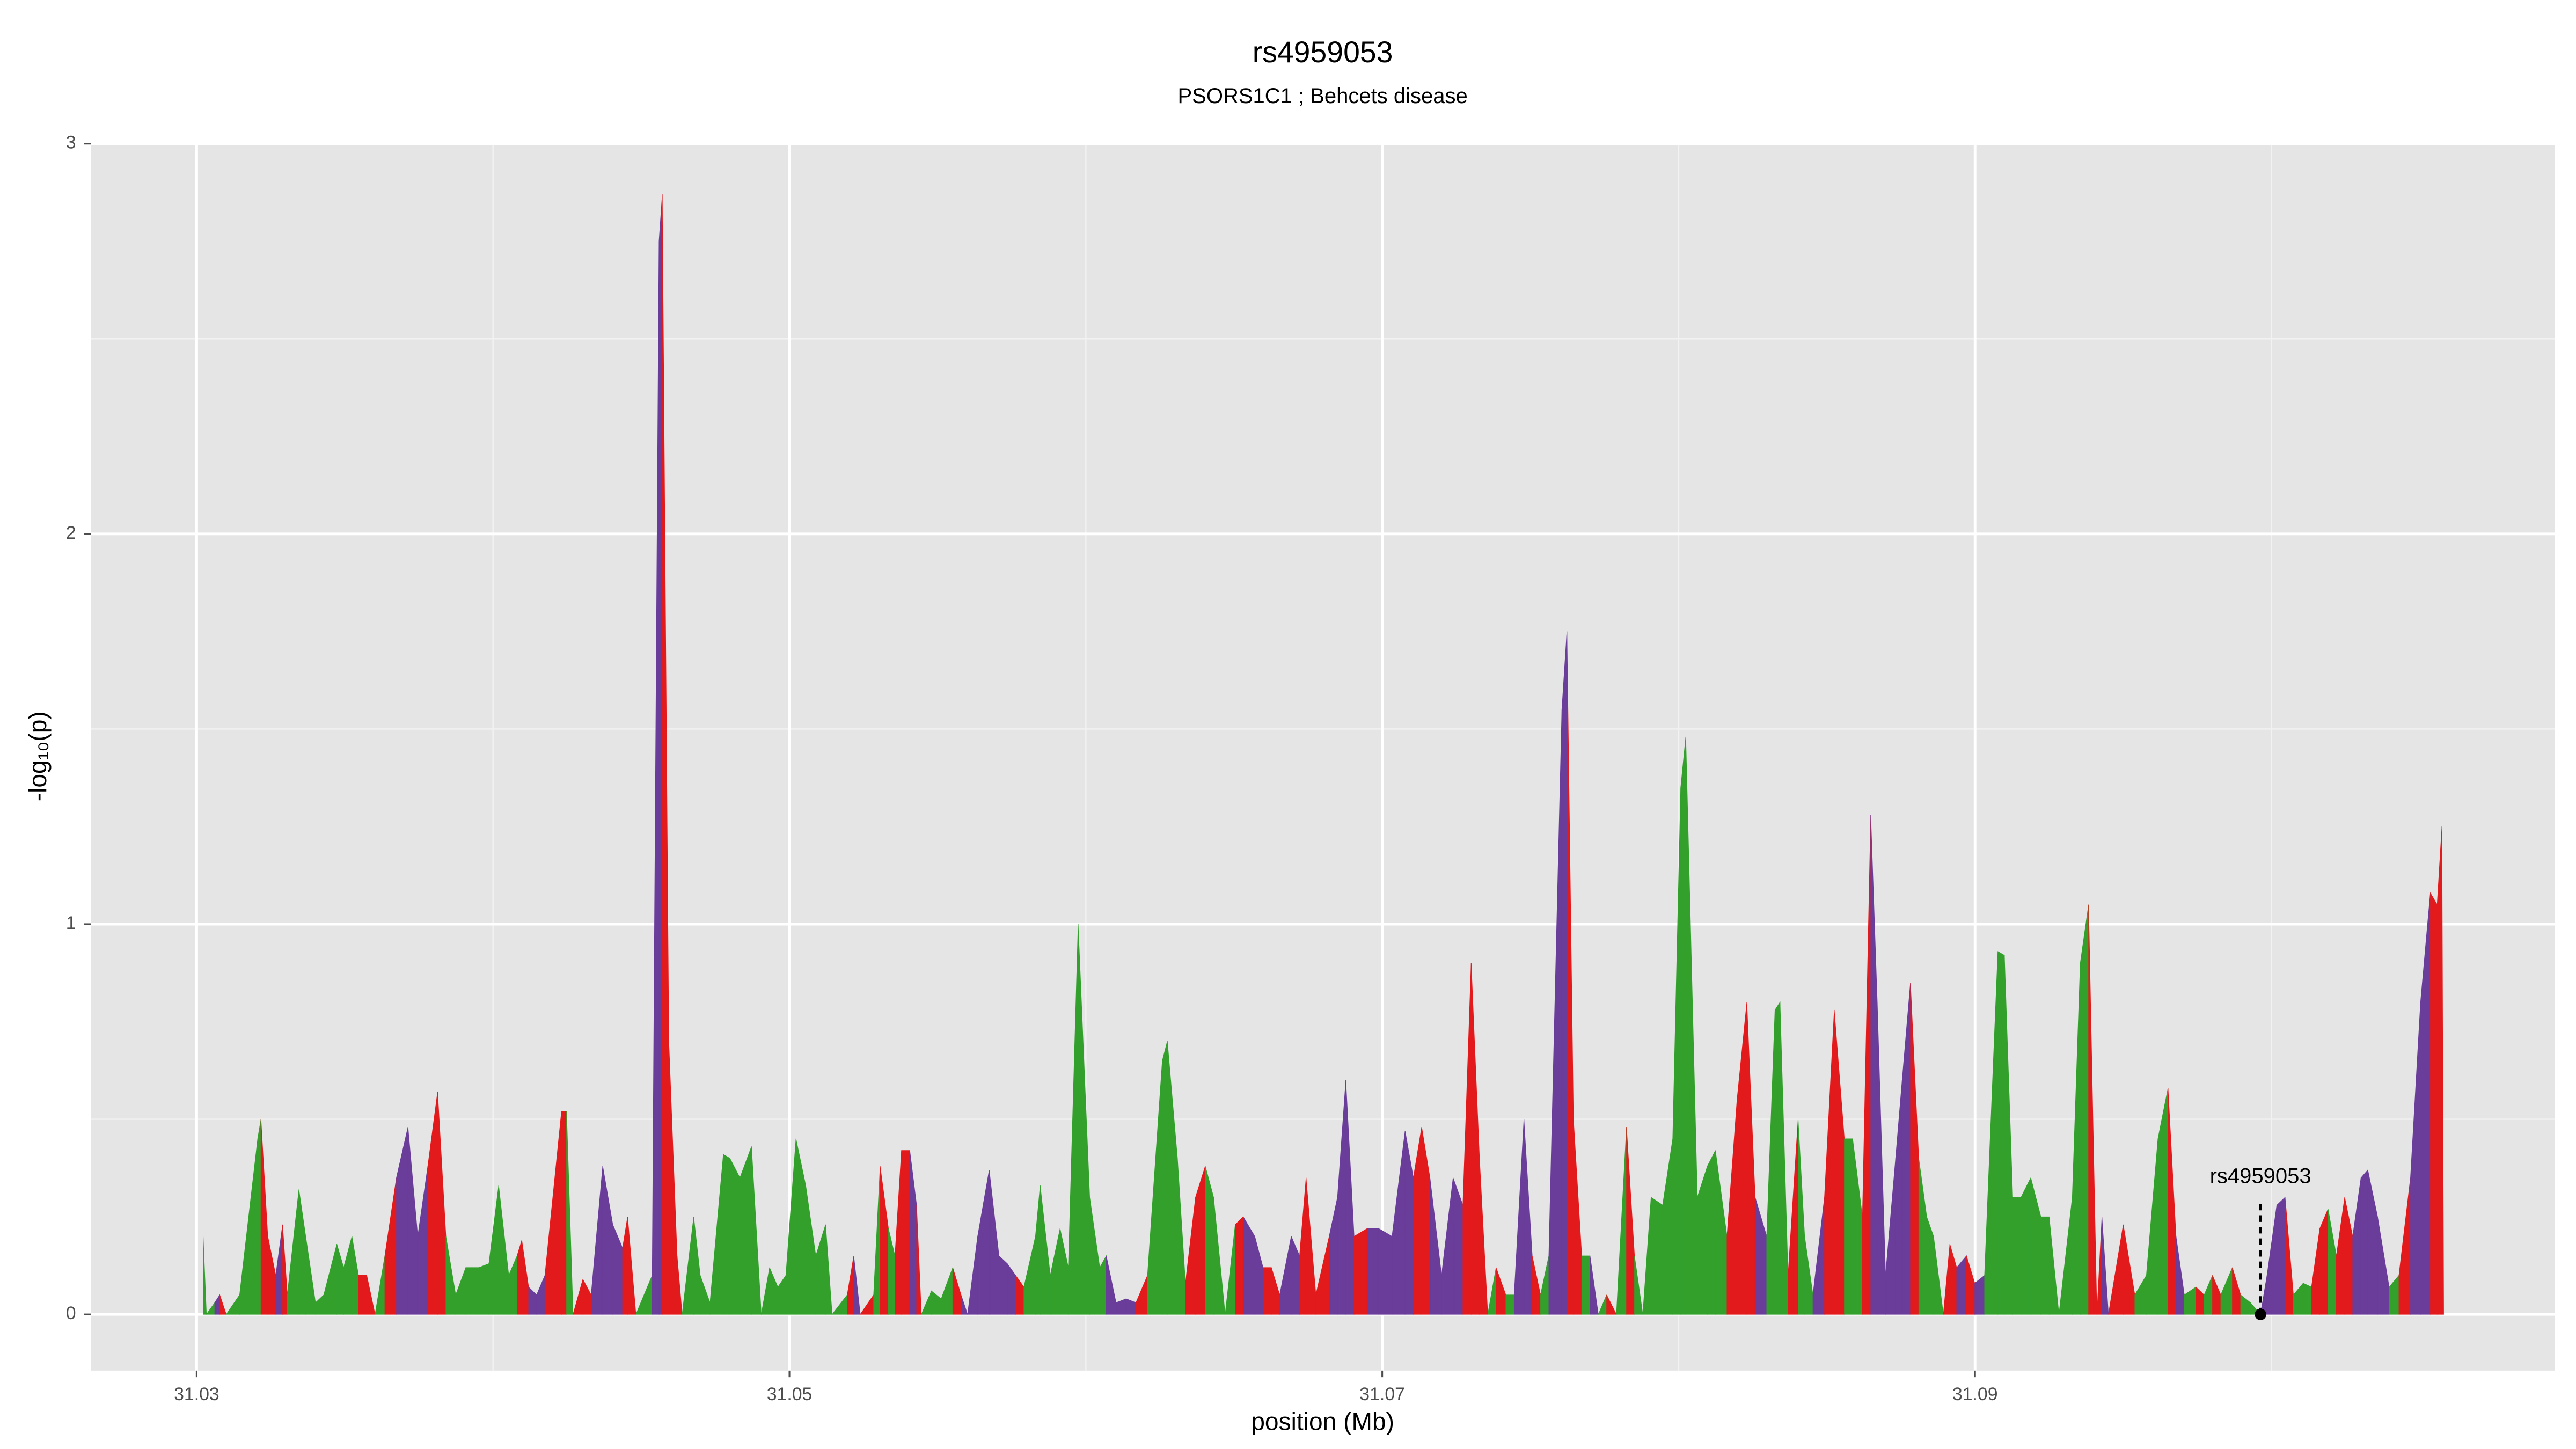 Image resolution: width=2576 pixels, height=1449 pixels. What do you see at coordinates (1323, 52) in the screenshot?
I see `chart-title: rs4959053` at bounding box center [1323, 52].